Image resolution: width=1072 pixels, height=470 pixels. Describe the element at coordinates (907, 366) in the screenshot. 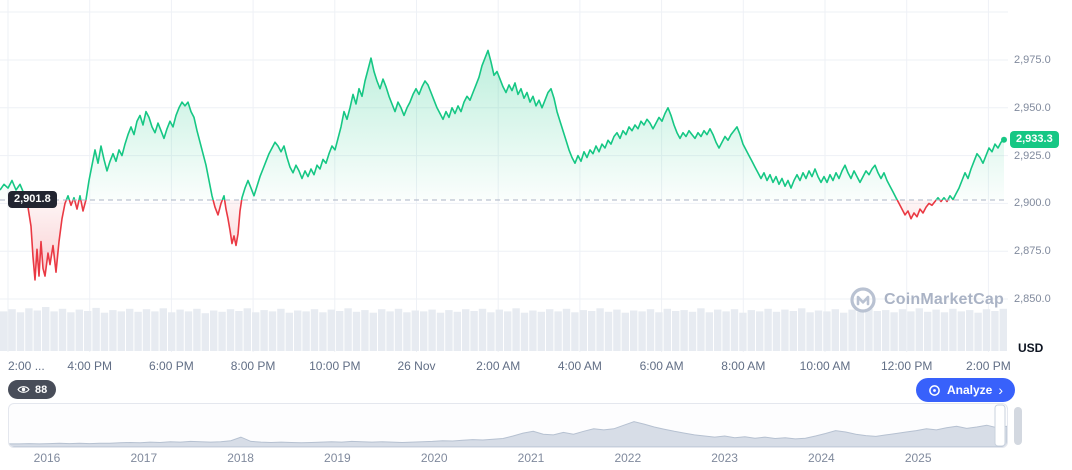

I see `time-tick-label: 12:00 PM` at that location.